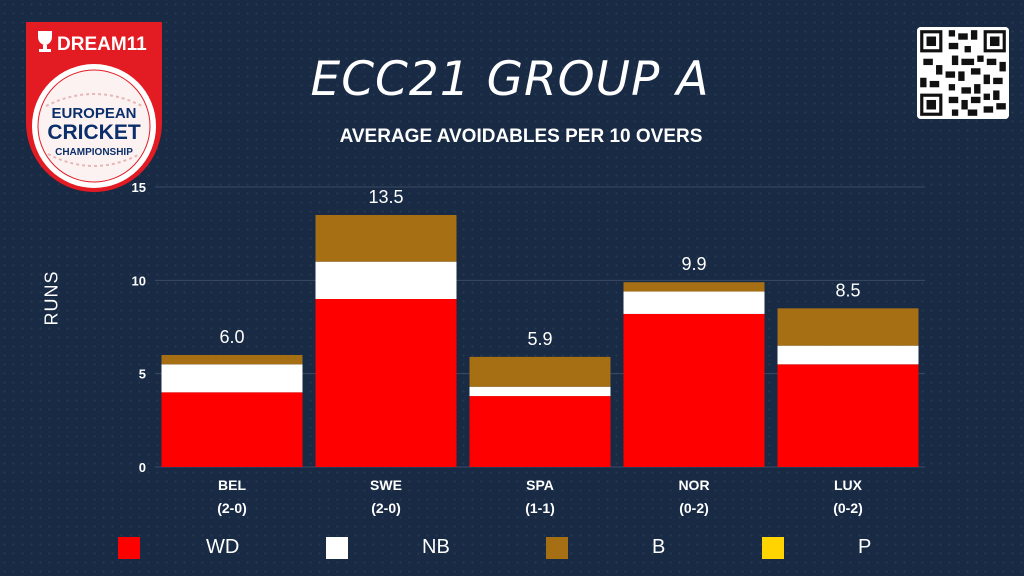 This screenshot has width=1024, height=576. I want to click on bar-total-label: 13.5, so click(385, 197).